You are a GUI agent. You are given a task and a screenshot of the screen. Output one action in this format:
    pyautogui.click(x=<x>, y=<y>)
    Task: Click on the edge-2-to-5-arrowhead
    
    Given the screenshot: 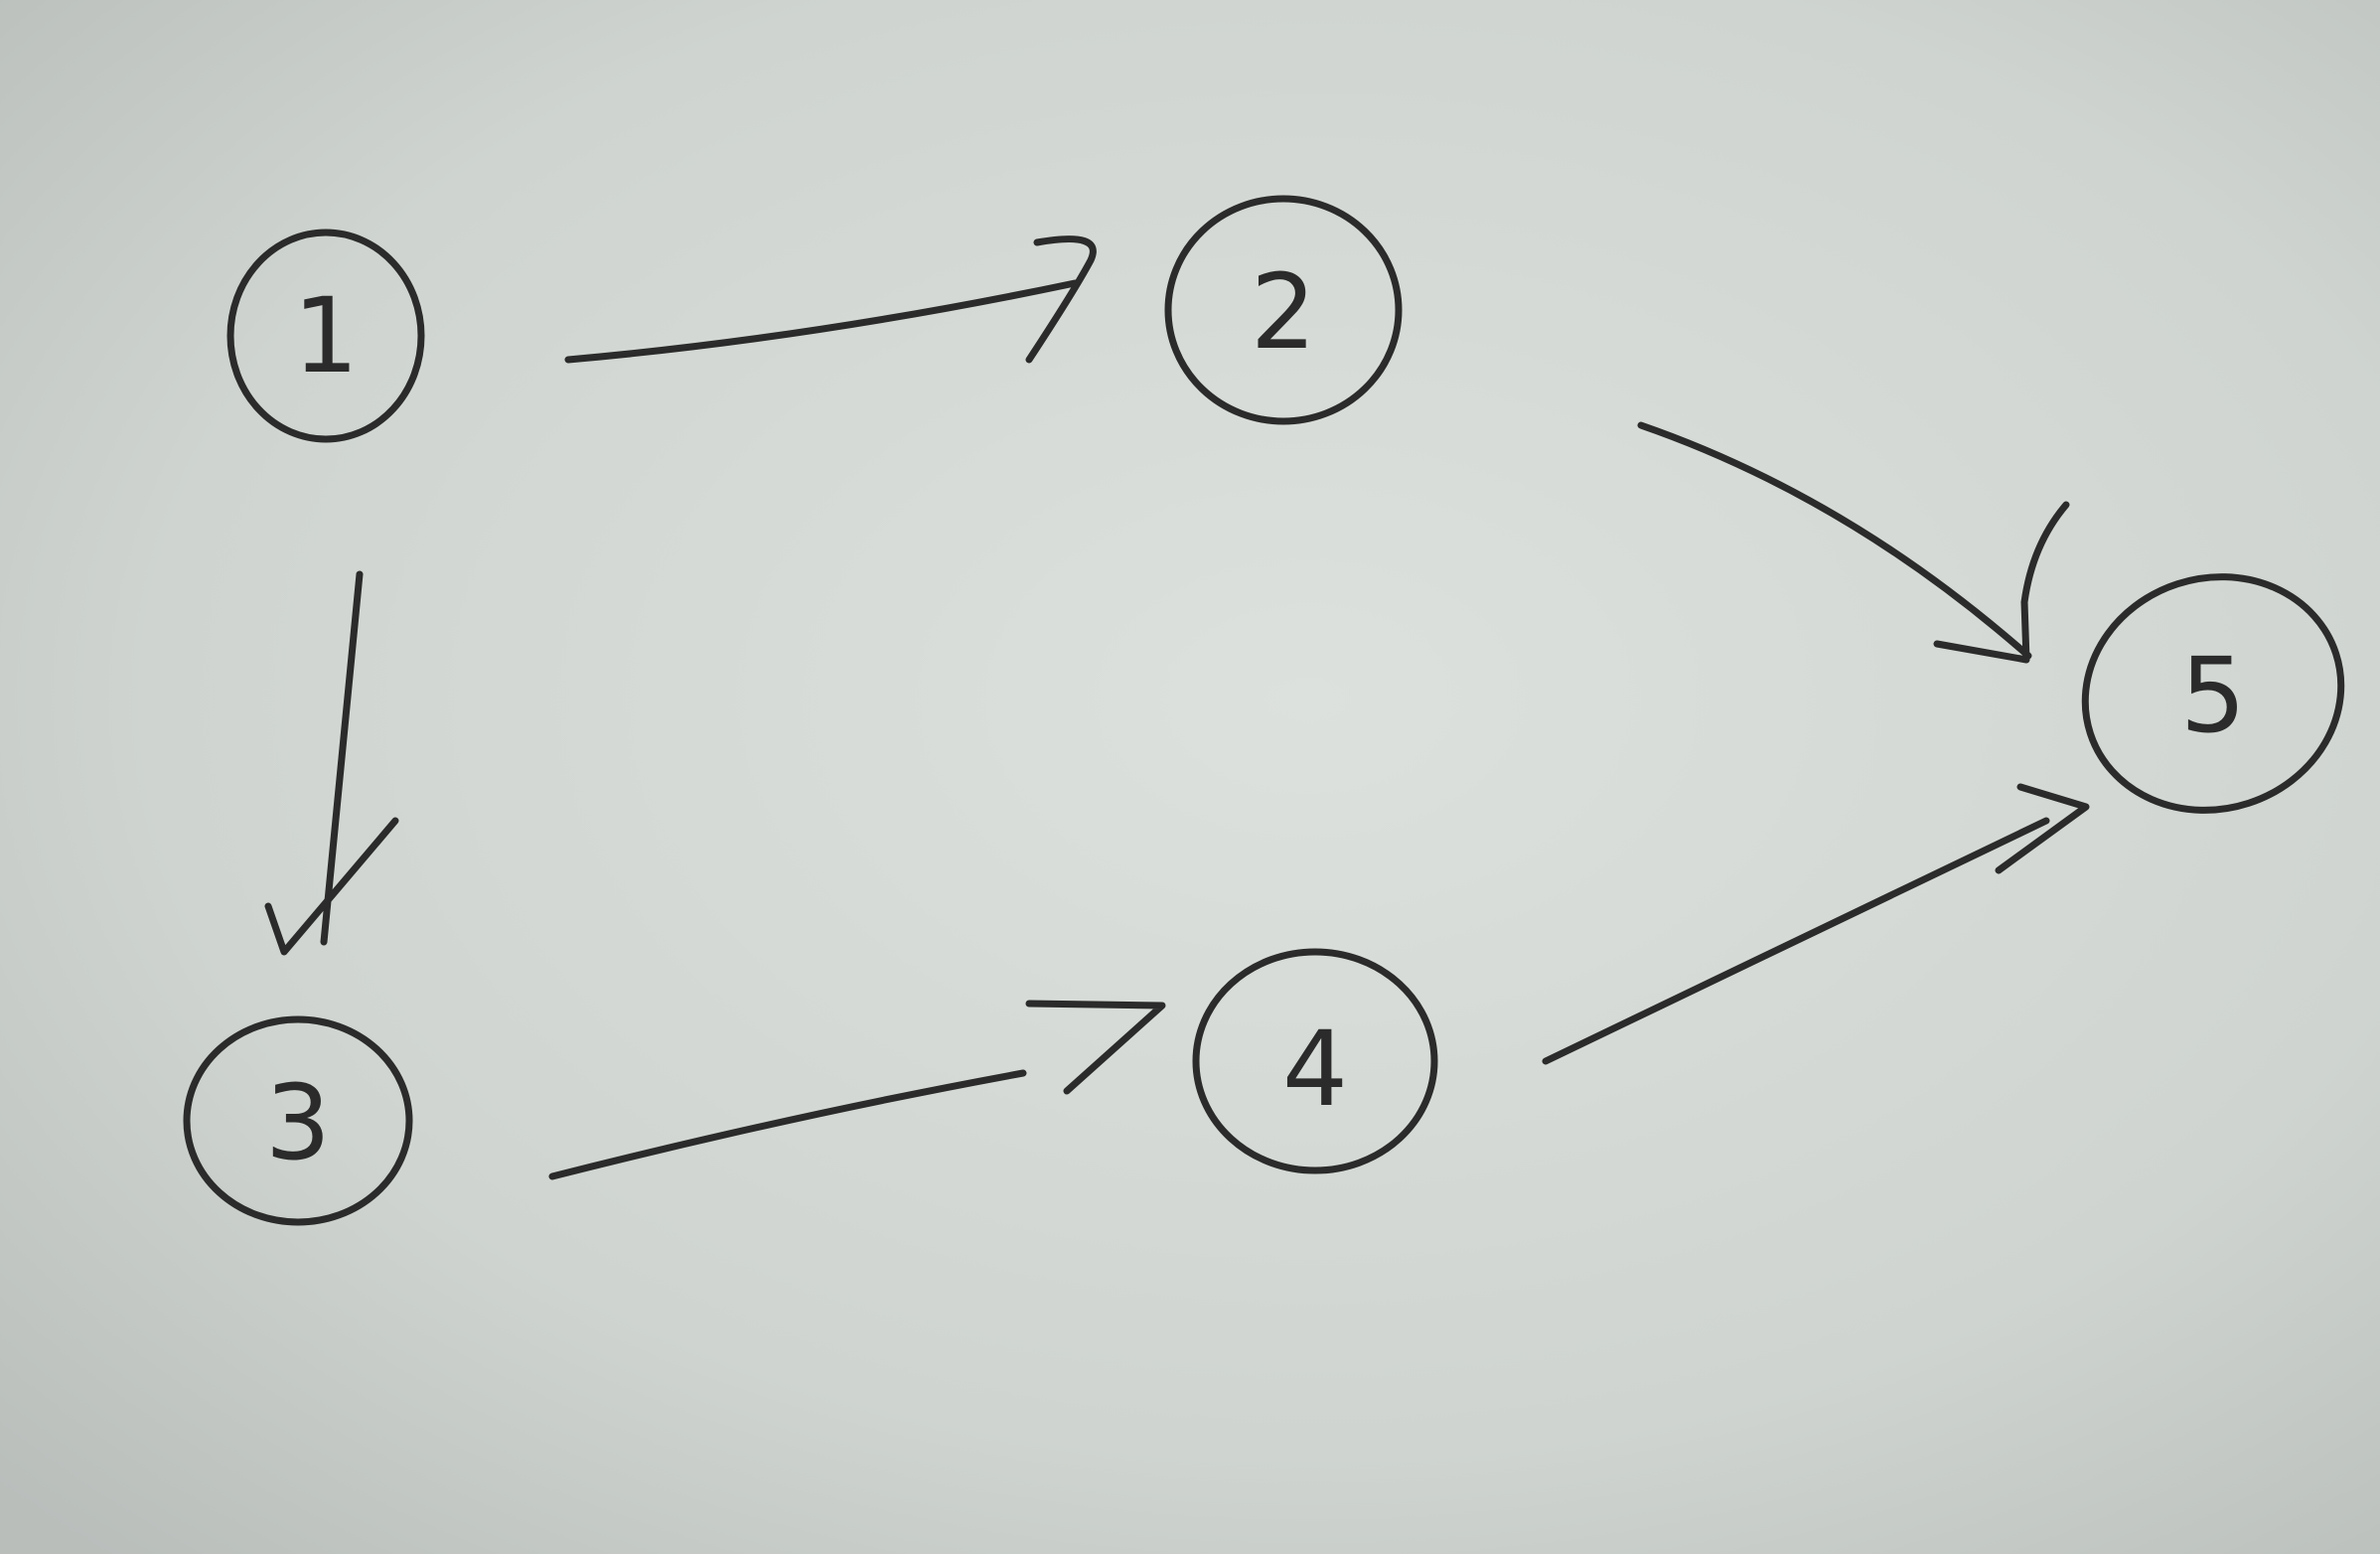 What is the action you would take?
    pyautogui.click(x=2001, y=582)
    